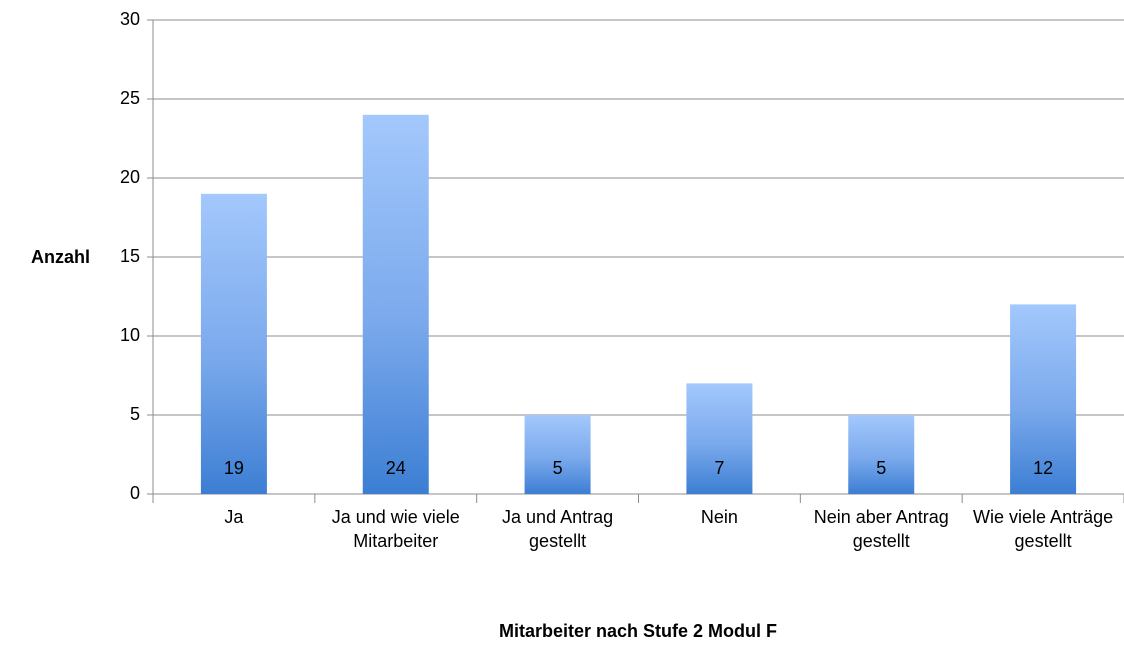 The height and width of the screenshot is (646, 1124). Describe the element at coordinates (130, 177) in the screenshot. I see `y-tick-label: 20` at that location.